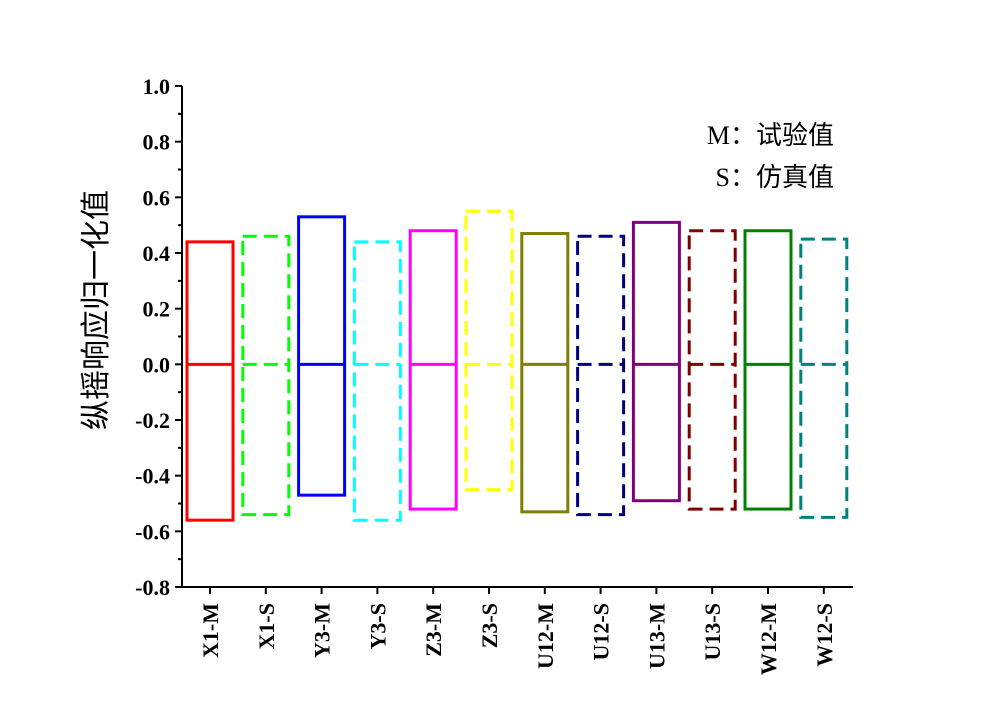 The width and height of the screenshot is (1000, 710). I want to click on y-tick-label: 0.8, so click(157, 142).